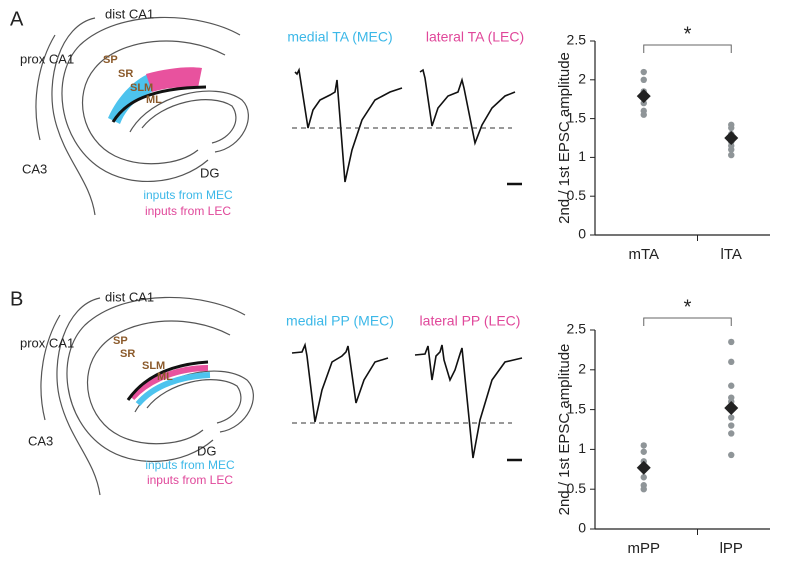  Describe the element at coordinates (340, 321) in the screenshot. I see `trace-title: medial PP (MEC)` at that location.